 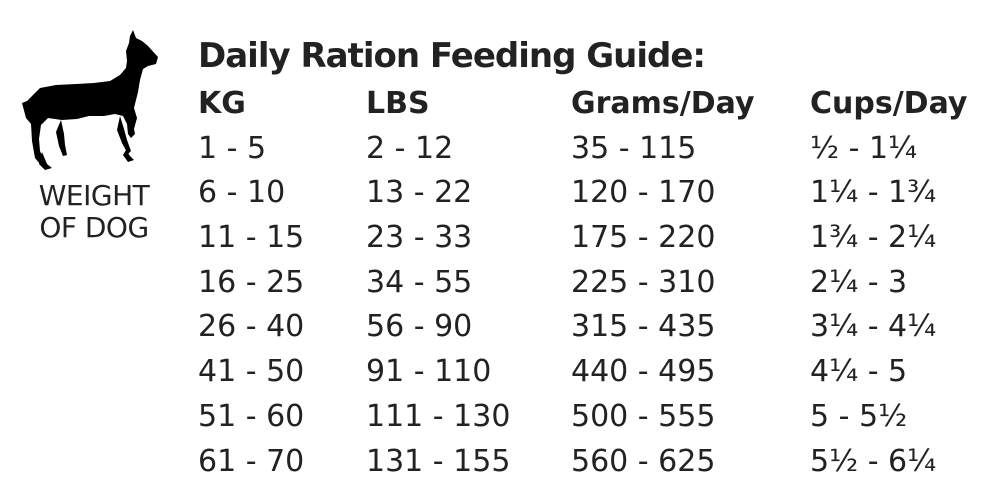 What do you see at coordinates (419, 193) in the screenshot?
I see `cell-lbs: 13 - 22` at bounding box center [419, 193].